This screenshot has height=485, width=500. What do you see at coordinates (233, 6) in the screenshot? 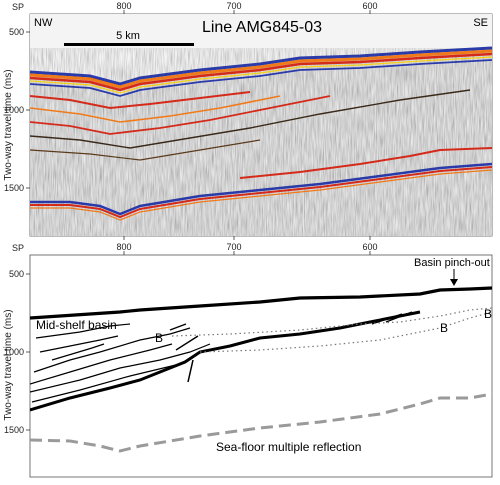
I see `x-tick-700-top: 700` at bounding box center [233, 6].